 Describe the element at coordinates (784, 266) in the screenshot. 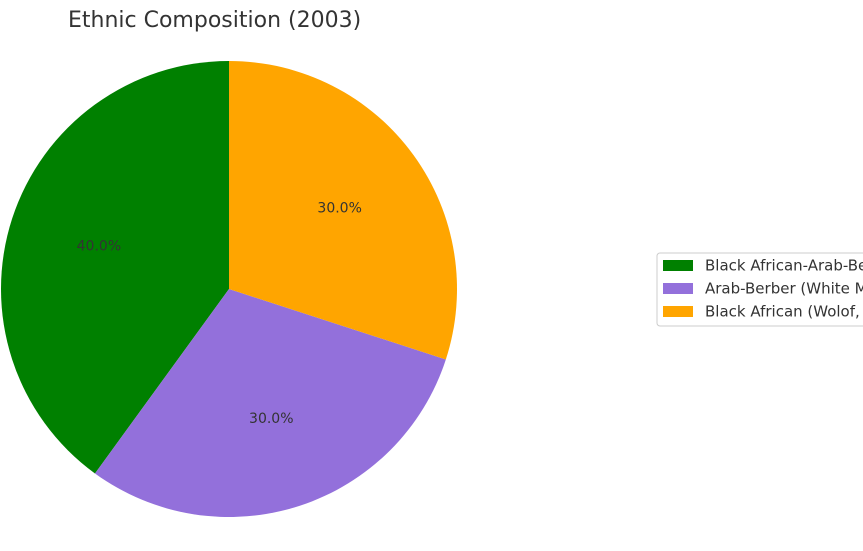

I see `legend-label: Black African-Arab-Be` at that location.